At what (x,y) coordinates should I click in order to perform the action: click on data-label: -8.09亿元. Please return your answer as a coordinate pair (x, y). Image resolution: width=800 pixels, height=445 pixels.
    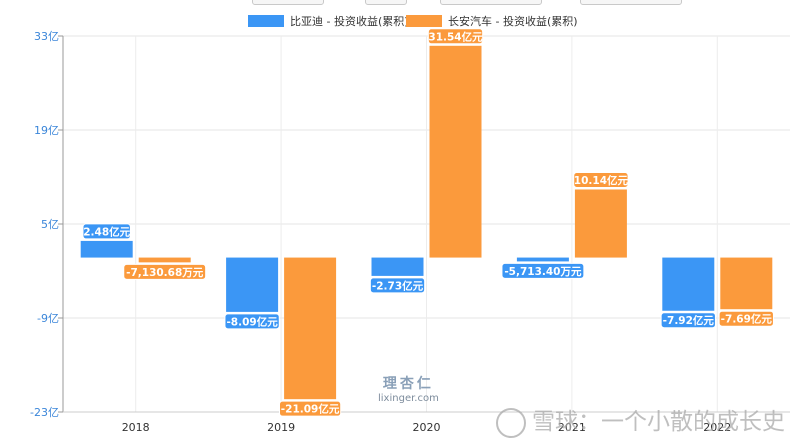
    Looking at the image, I should click on (252, 321).